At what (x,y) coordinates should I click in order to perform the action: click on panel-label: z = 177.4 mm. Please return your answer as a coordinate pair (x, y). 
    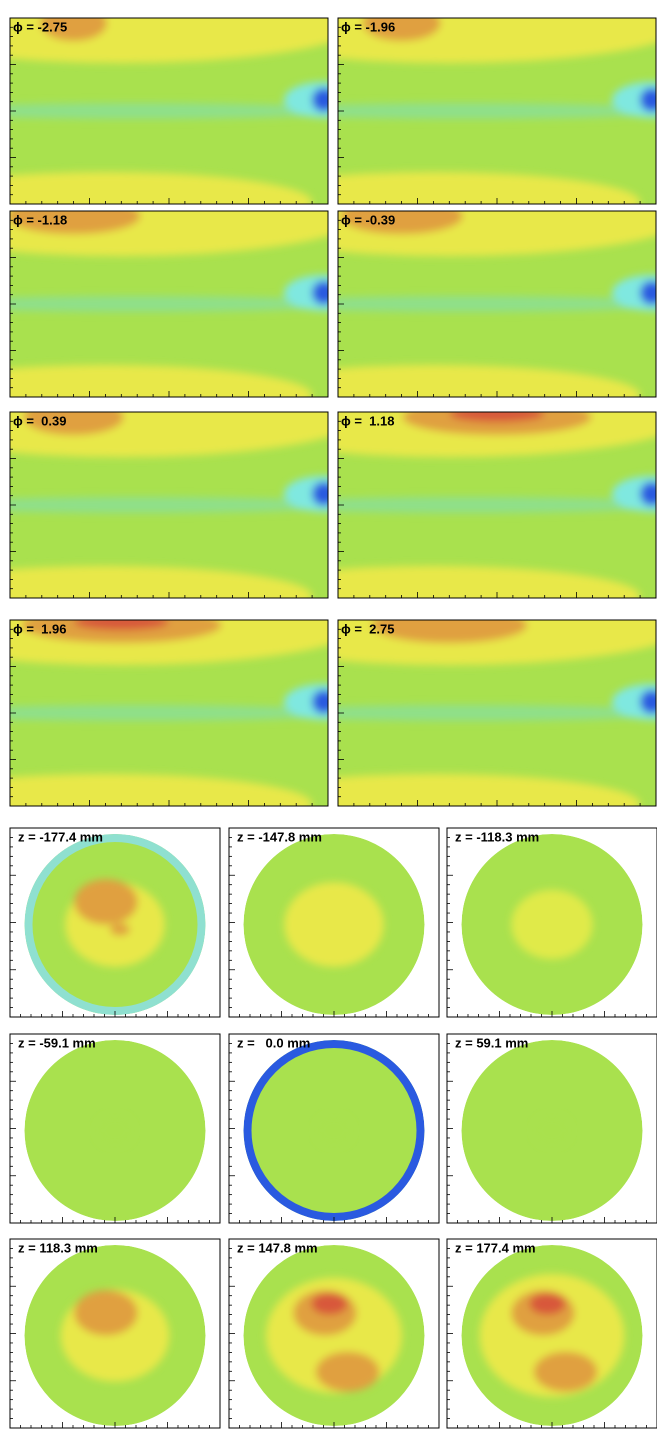
    Looking at the image, I should click on (495, 1247).